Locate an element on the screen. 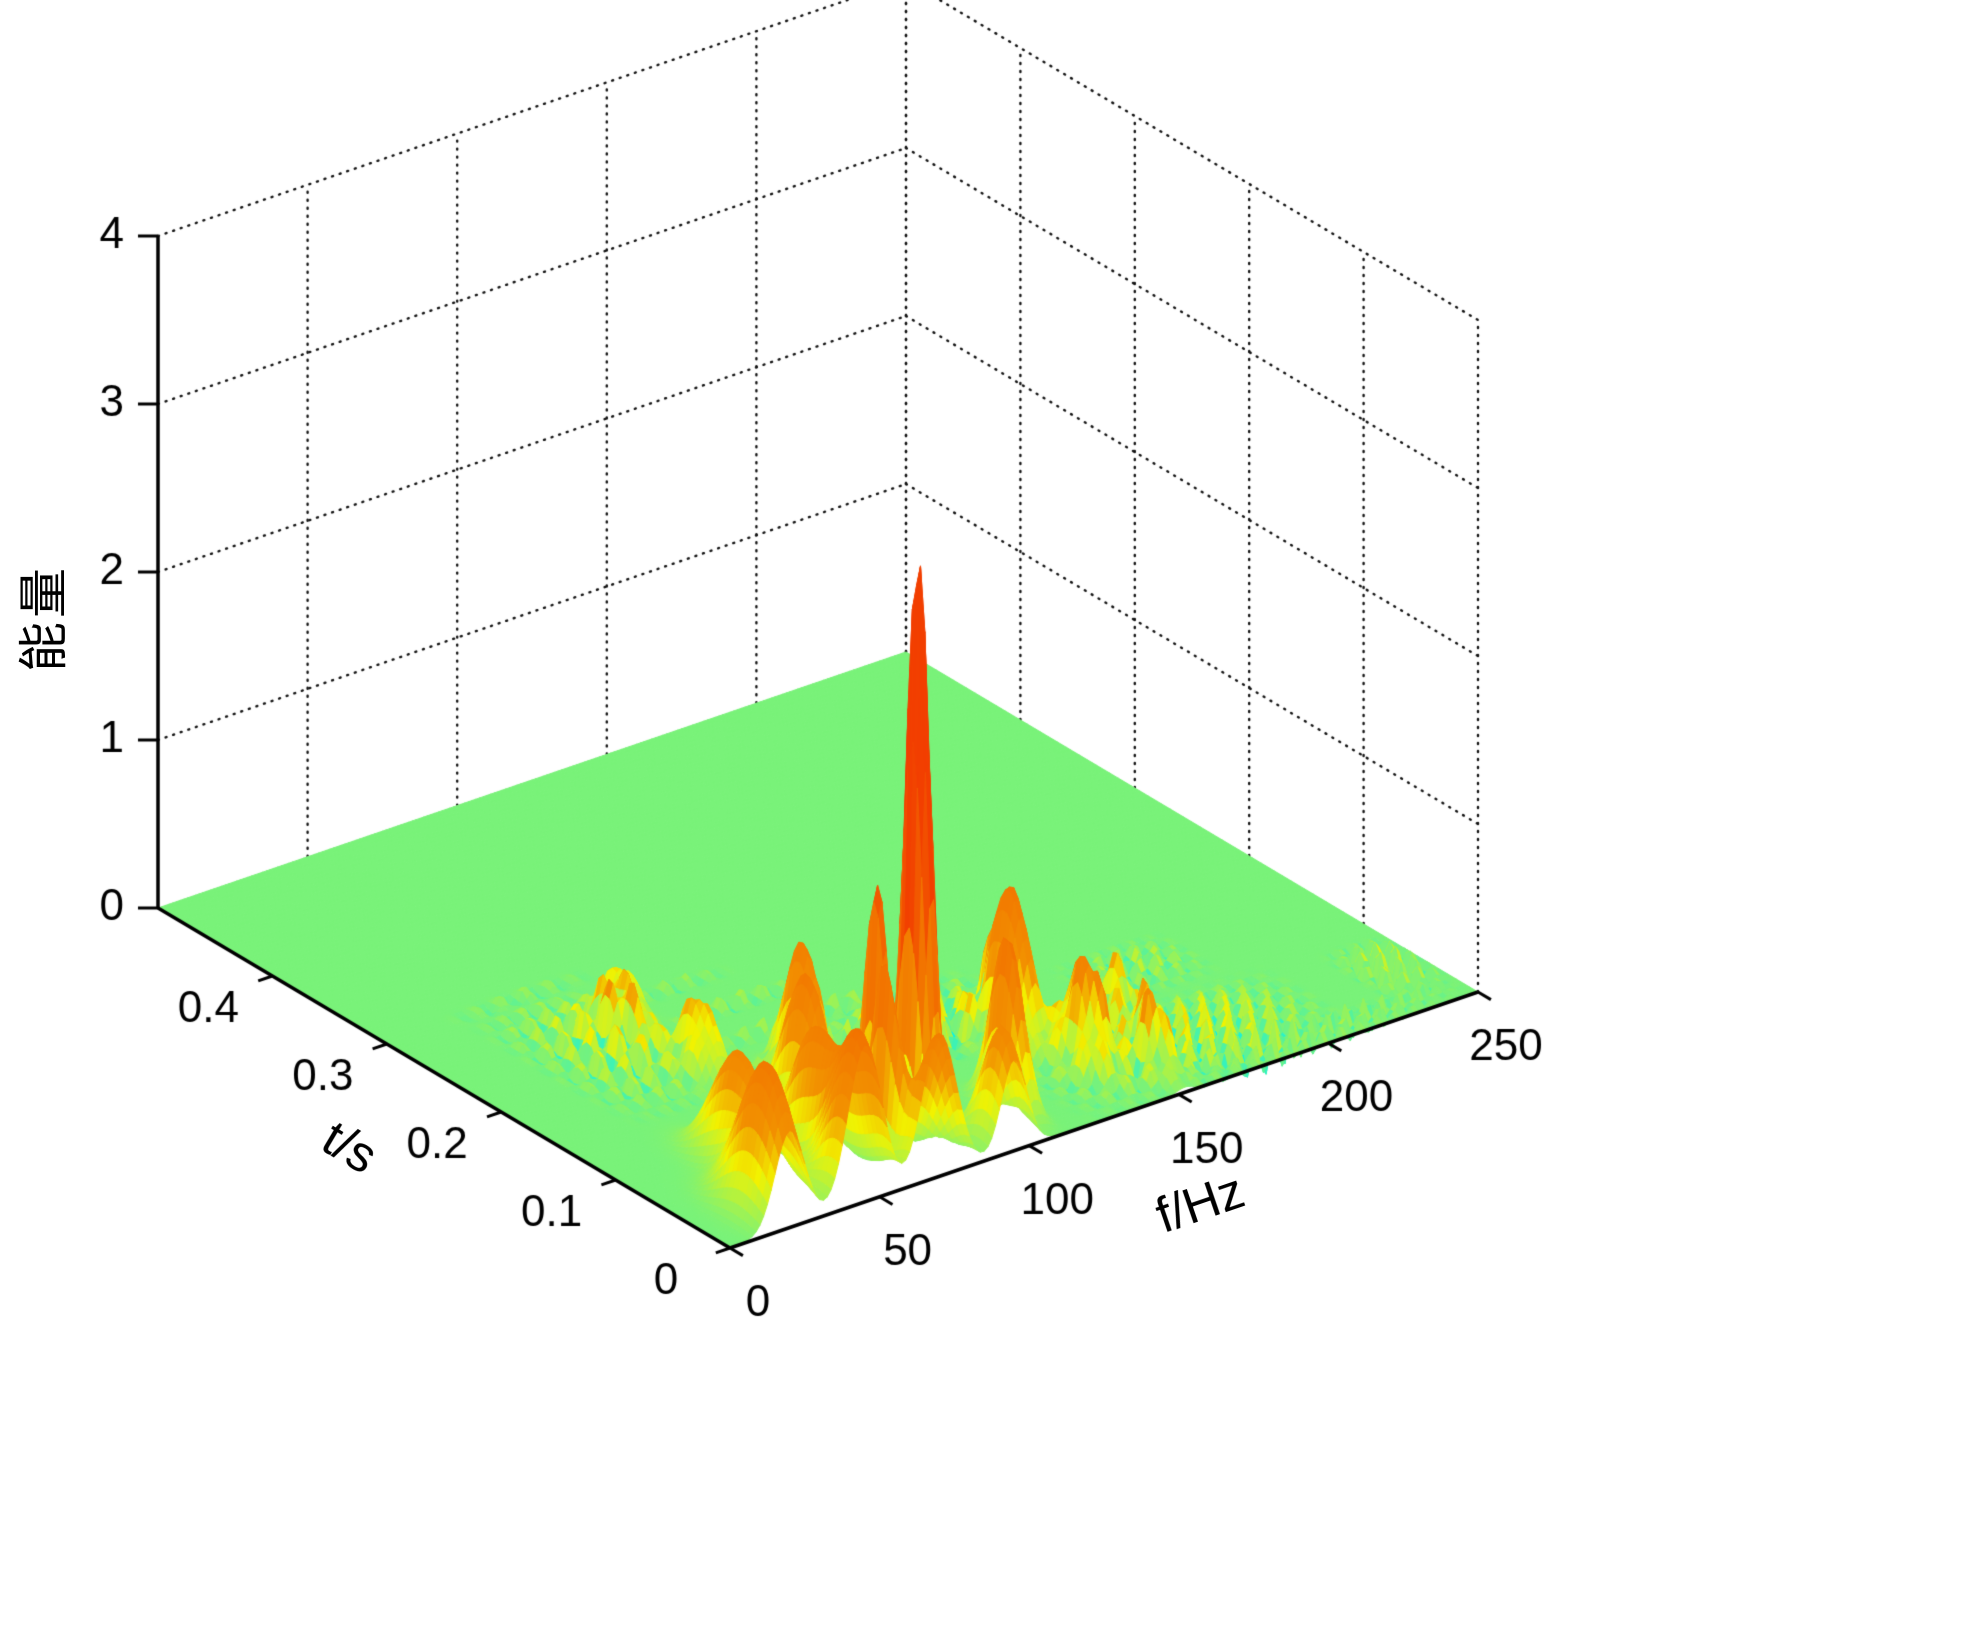 The image size is (1969, 1626). z-axis-label: 能量 is located at coordinates (44, 618).